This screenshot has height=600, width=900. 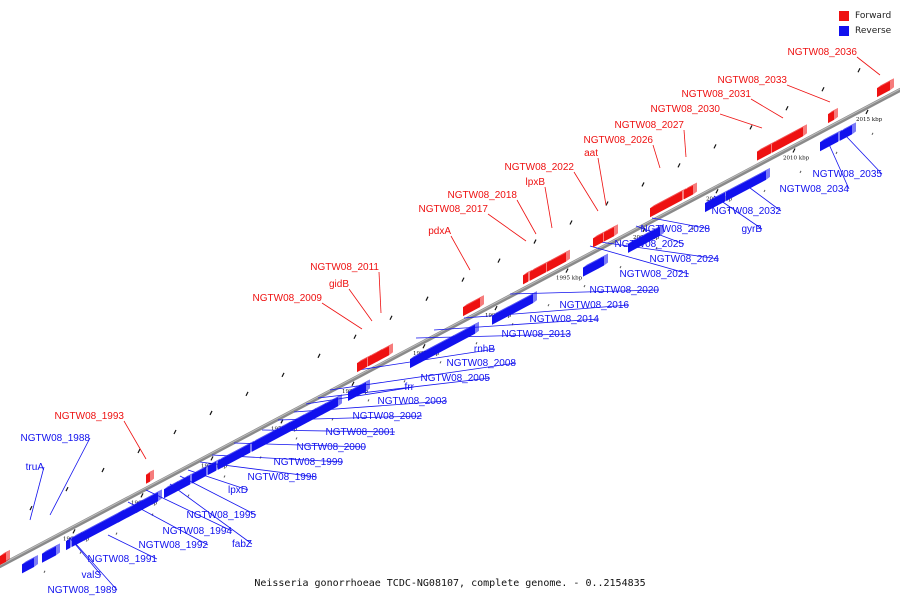 I want to click on legend: Forward Reverse, so click(x=865, y=23).